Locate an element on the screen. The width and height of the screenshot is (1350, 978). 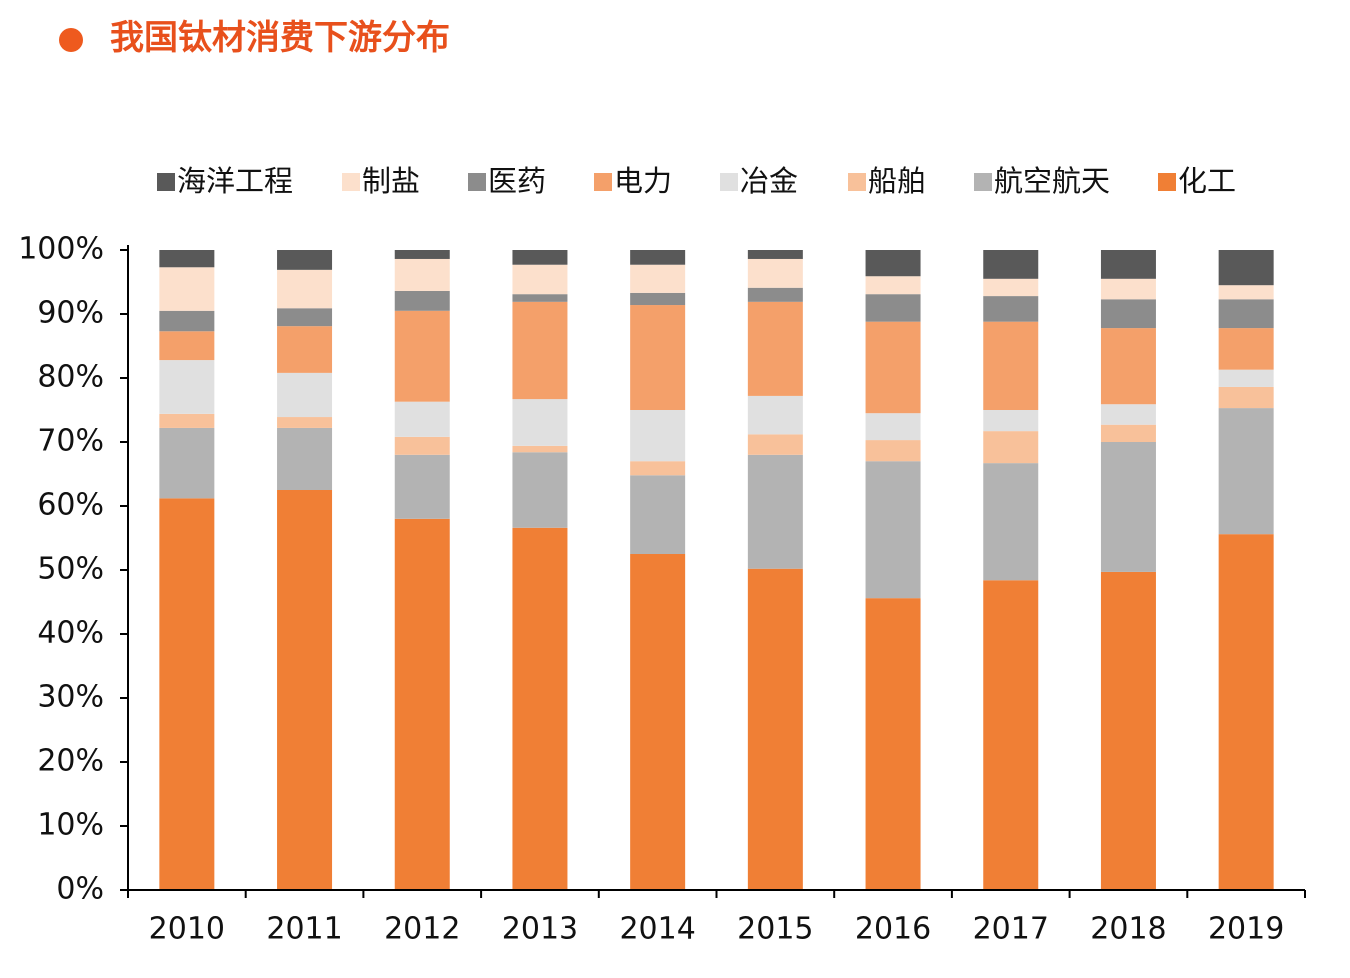
legend-label: 海洋工程 is located at coordinates (235, 181).